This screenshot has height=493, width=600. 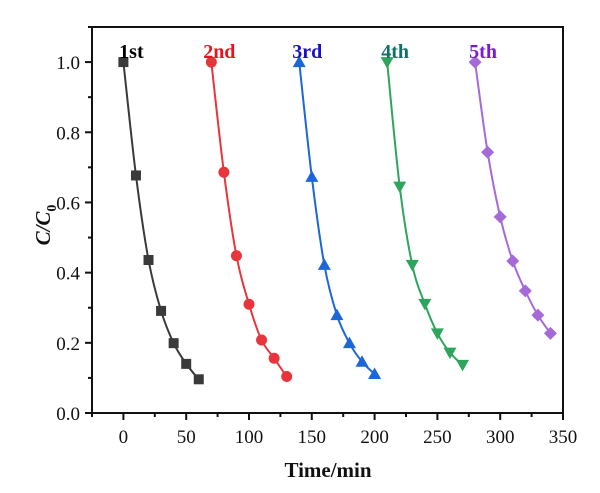 I want to click on y-tick-label: 1.0, so click(x=68, y=63).